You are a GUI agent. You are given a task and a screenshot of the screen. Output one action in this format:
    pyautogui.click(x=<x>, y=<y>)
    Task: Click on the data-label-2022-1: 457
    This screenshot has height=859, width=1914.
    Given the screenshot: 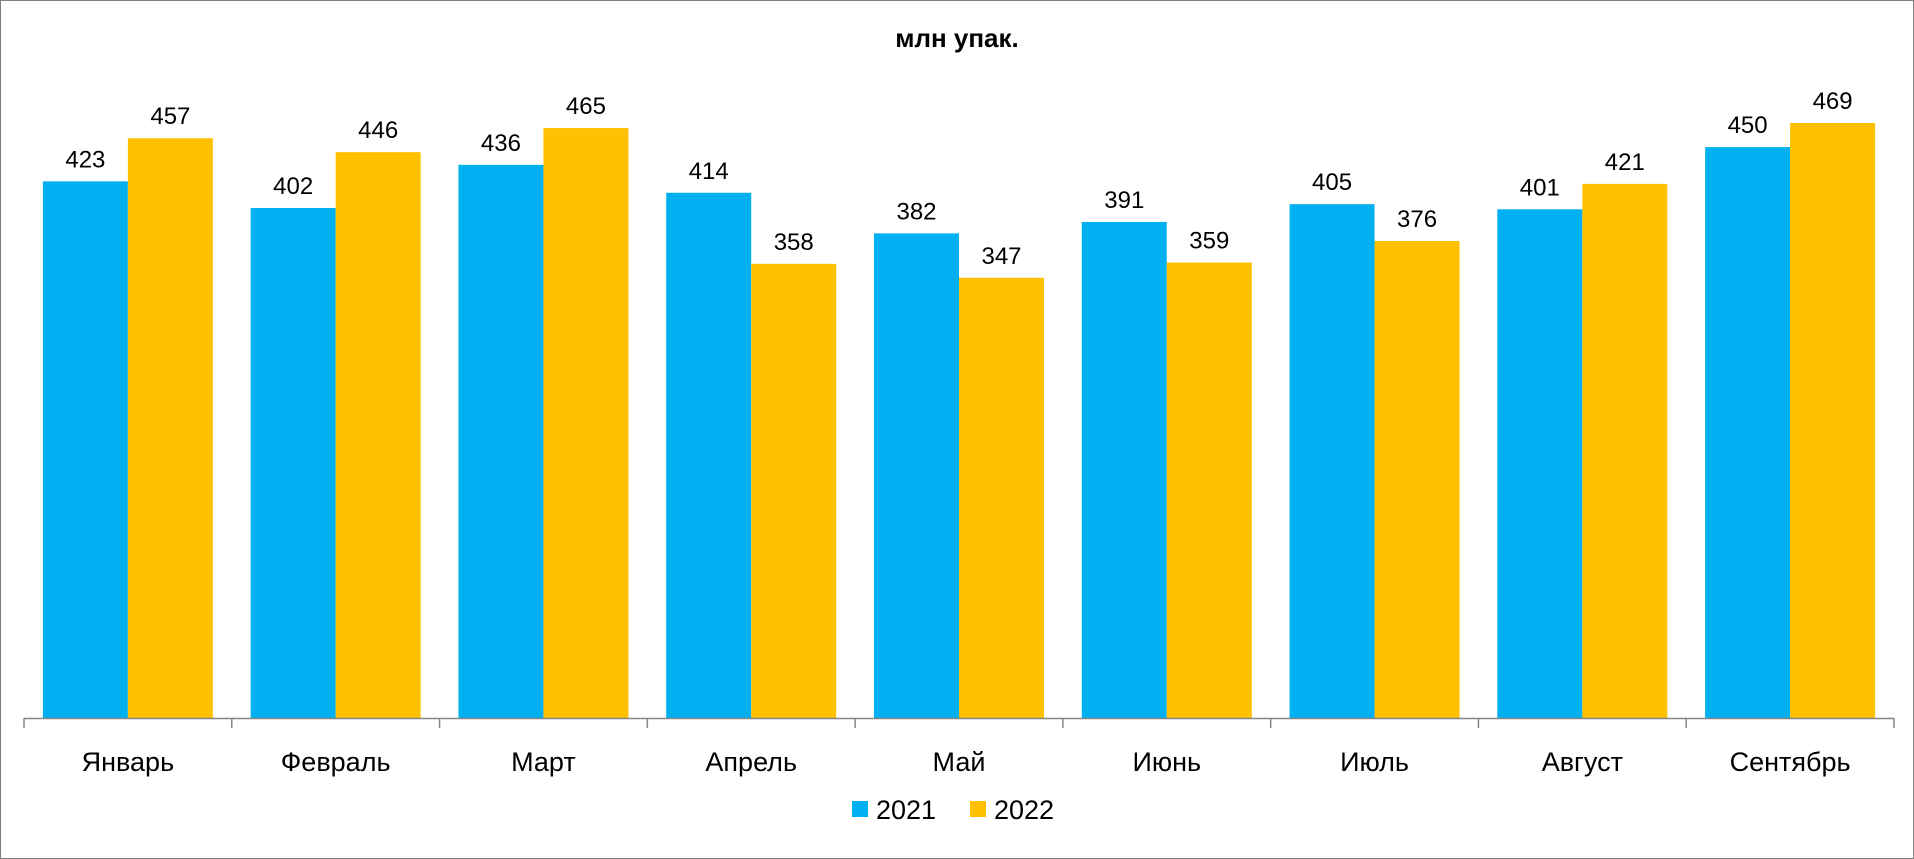 What is the action you would take?
    pyautogui.click(x=170, y=116)
    